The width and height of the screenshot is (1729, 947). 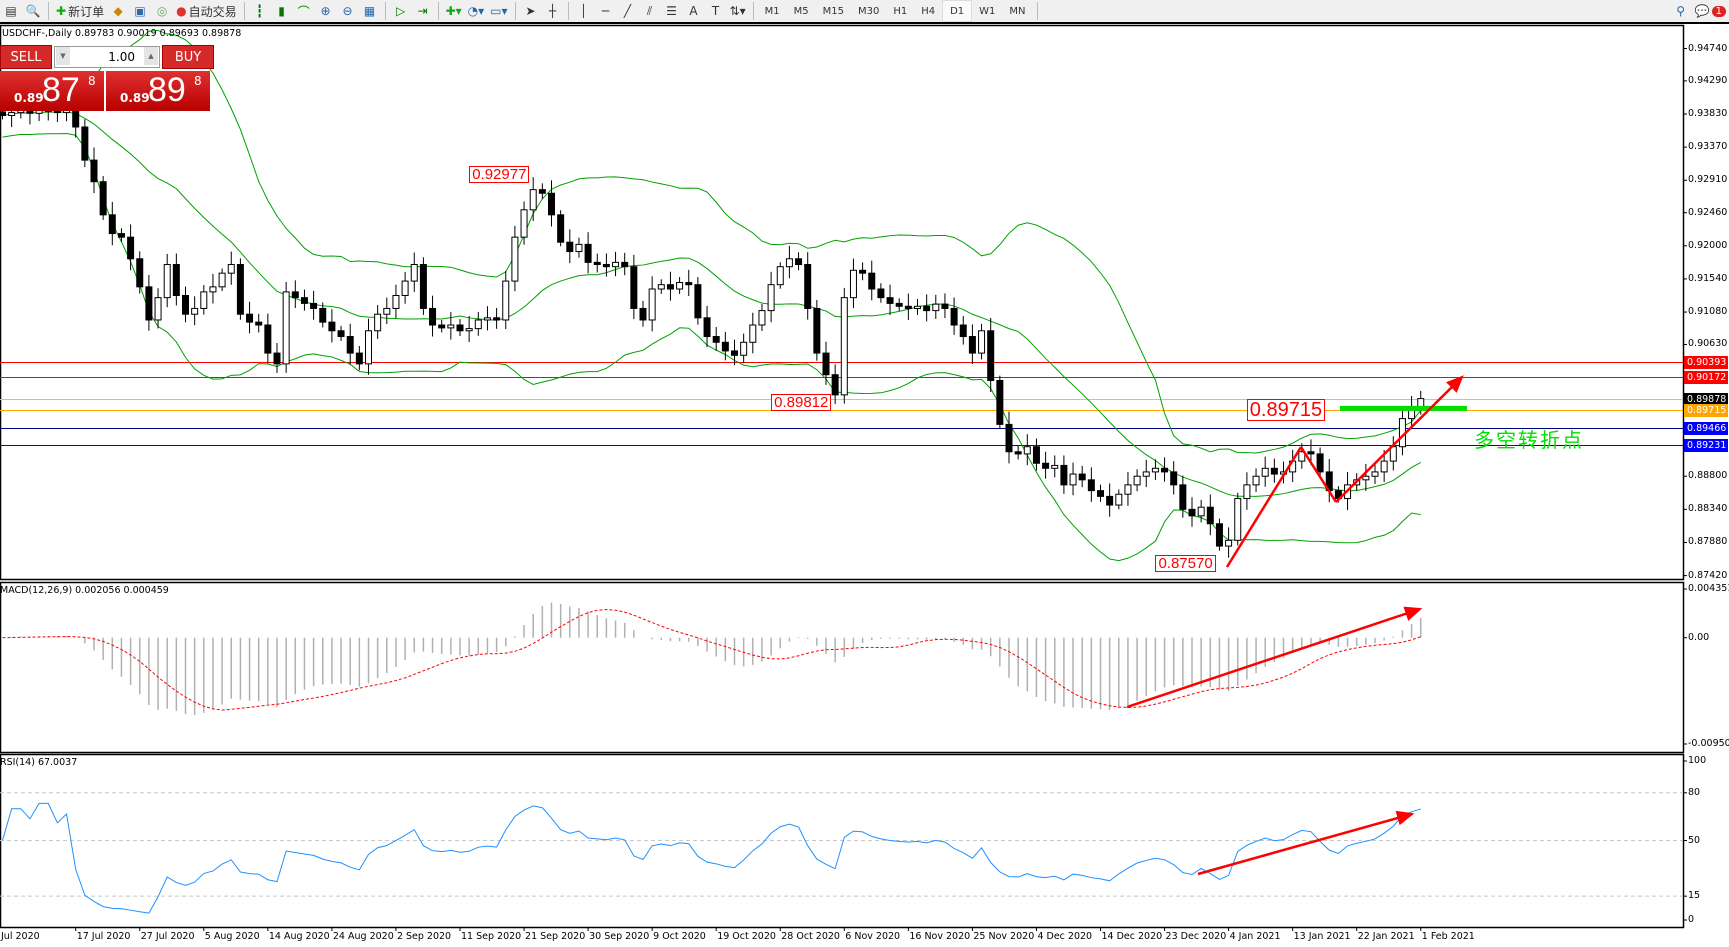 What do you see at coordinates (11, 11) in the screenshot?
I see `chart-window-icon: ▤` at bounding box center [11, 11].